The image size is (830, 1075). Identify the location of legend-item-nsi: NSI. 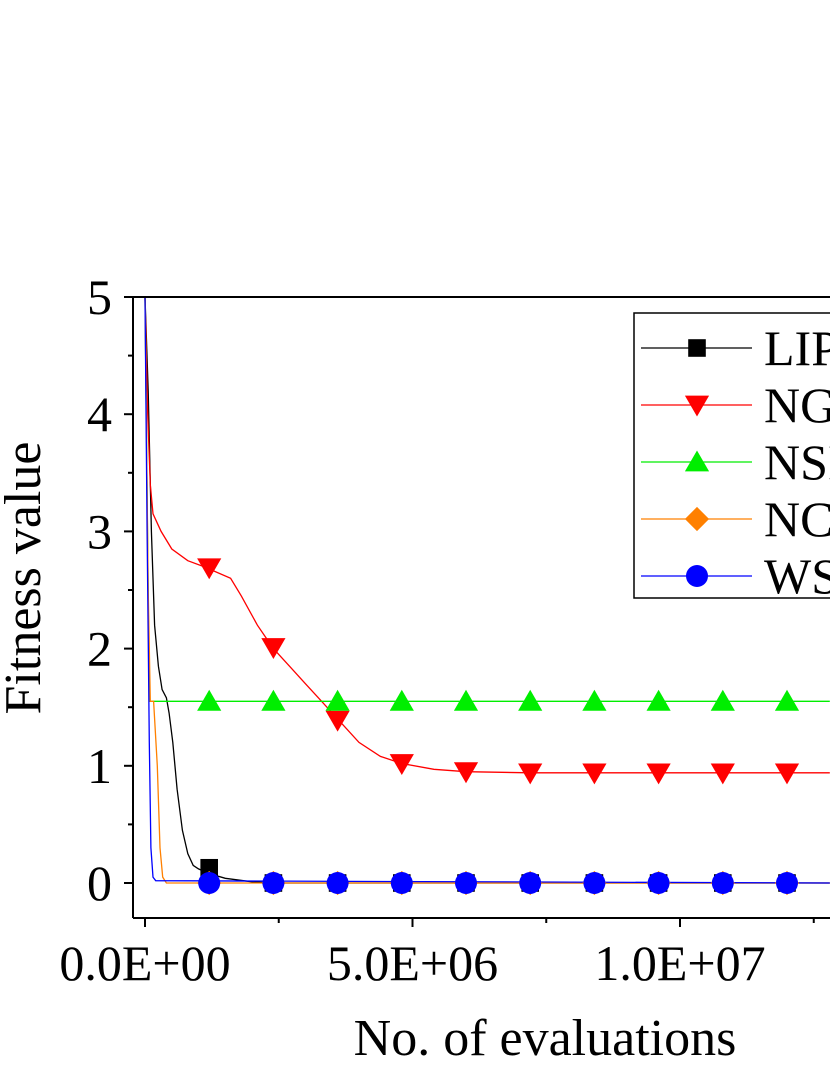
(735, 462).